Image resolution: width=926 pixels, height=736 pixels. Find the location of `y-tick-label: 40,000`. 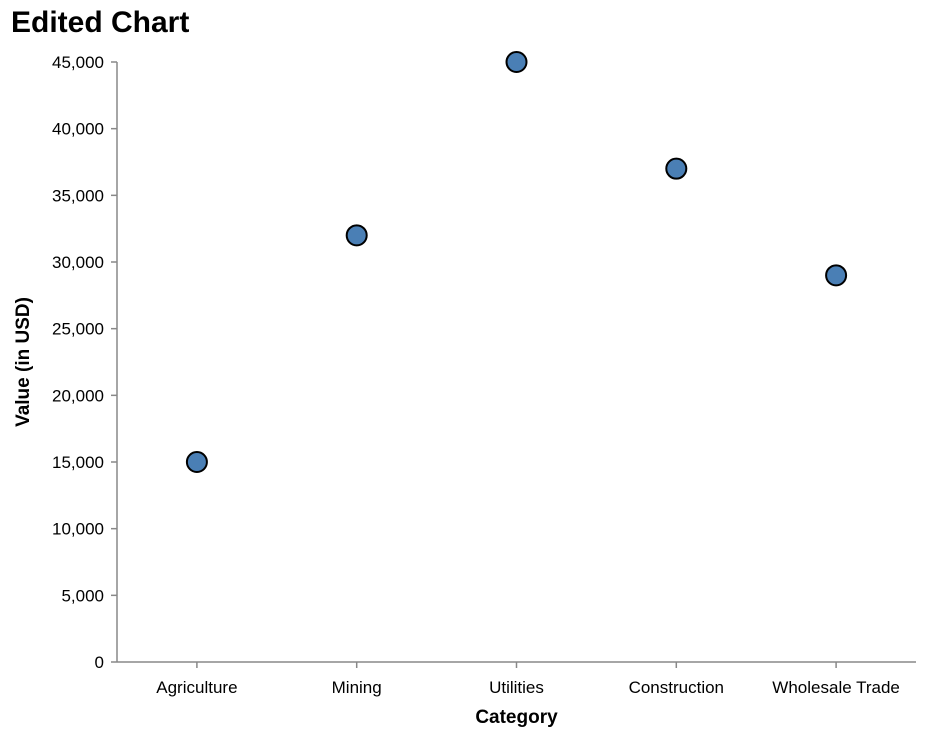

y-tick-label: 40,000 is located at coordinates (78, 129).